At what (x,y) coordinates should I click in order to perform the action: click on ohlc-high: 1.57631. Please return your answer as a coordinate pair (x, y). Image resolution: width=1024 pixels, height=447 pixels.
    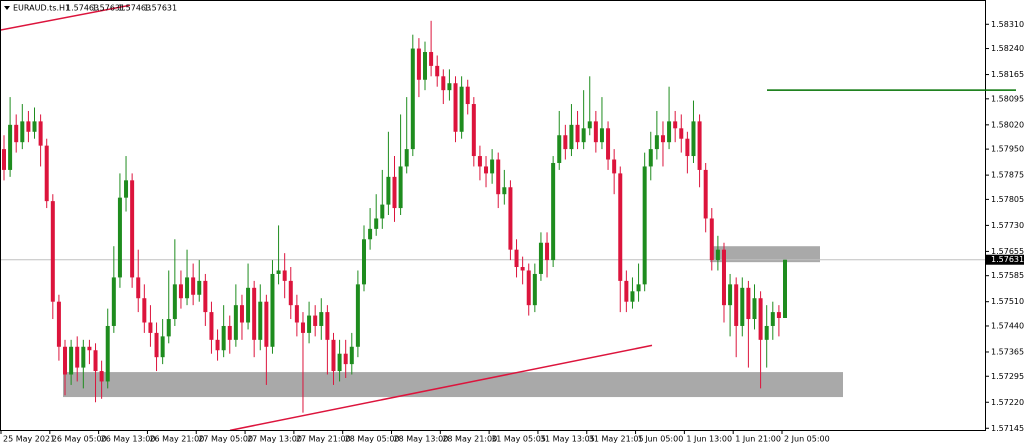
    Looking at the image, I should click on (108, 8).